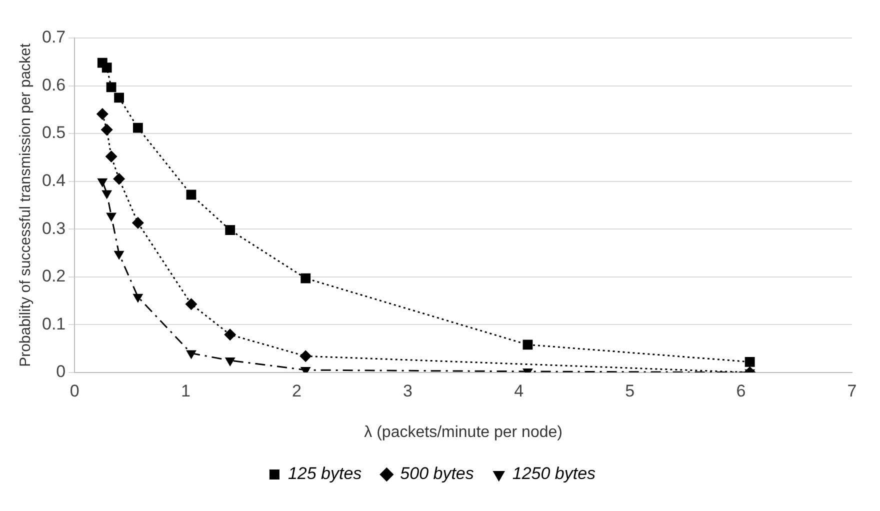 This screenshot has width=880, height=511. What do you see at coordinates (54, 37) in the screenshot?
I see `y-tick-label: 0.7` at bounding box center [54, 37].